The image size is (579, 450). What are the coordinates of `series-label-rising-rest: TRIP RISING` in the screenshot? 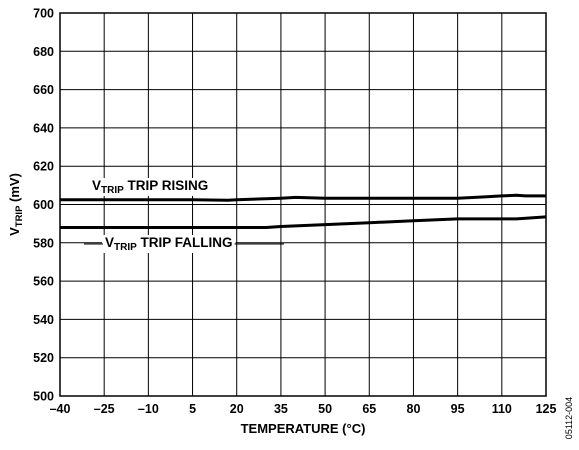 It's located at (166, 185).